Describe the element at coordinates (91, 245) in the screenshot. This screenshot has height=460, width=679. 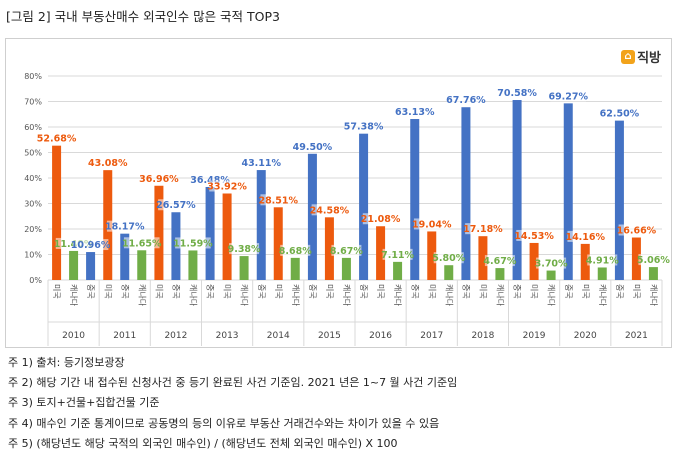
I see `data-label-중국-2010: 10.96%` at that location.